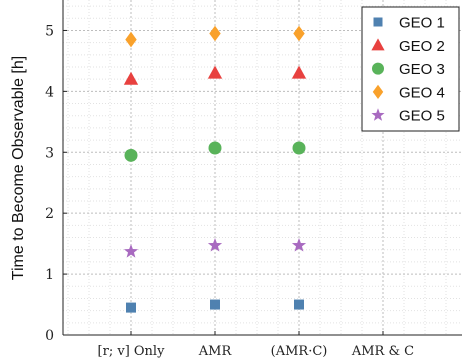  I want to click on x-axis-ticks: [r; v] Only AMR (AMR·C) AMR & C, so click(256, 345).